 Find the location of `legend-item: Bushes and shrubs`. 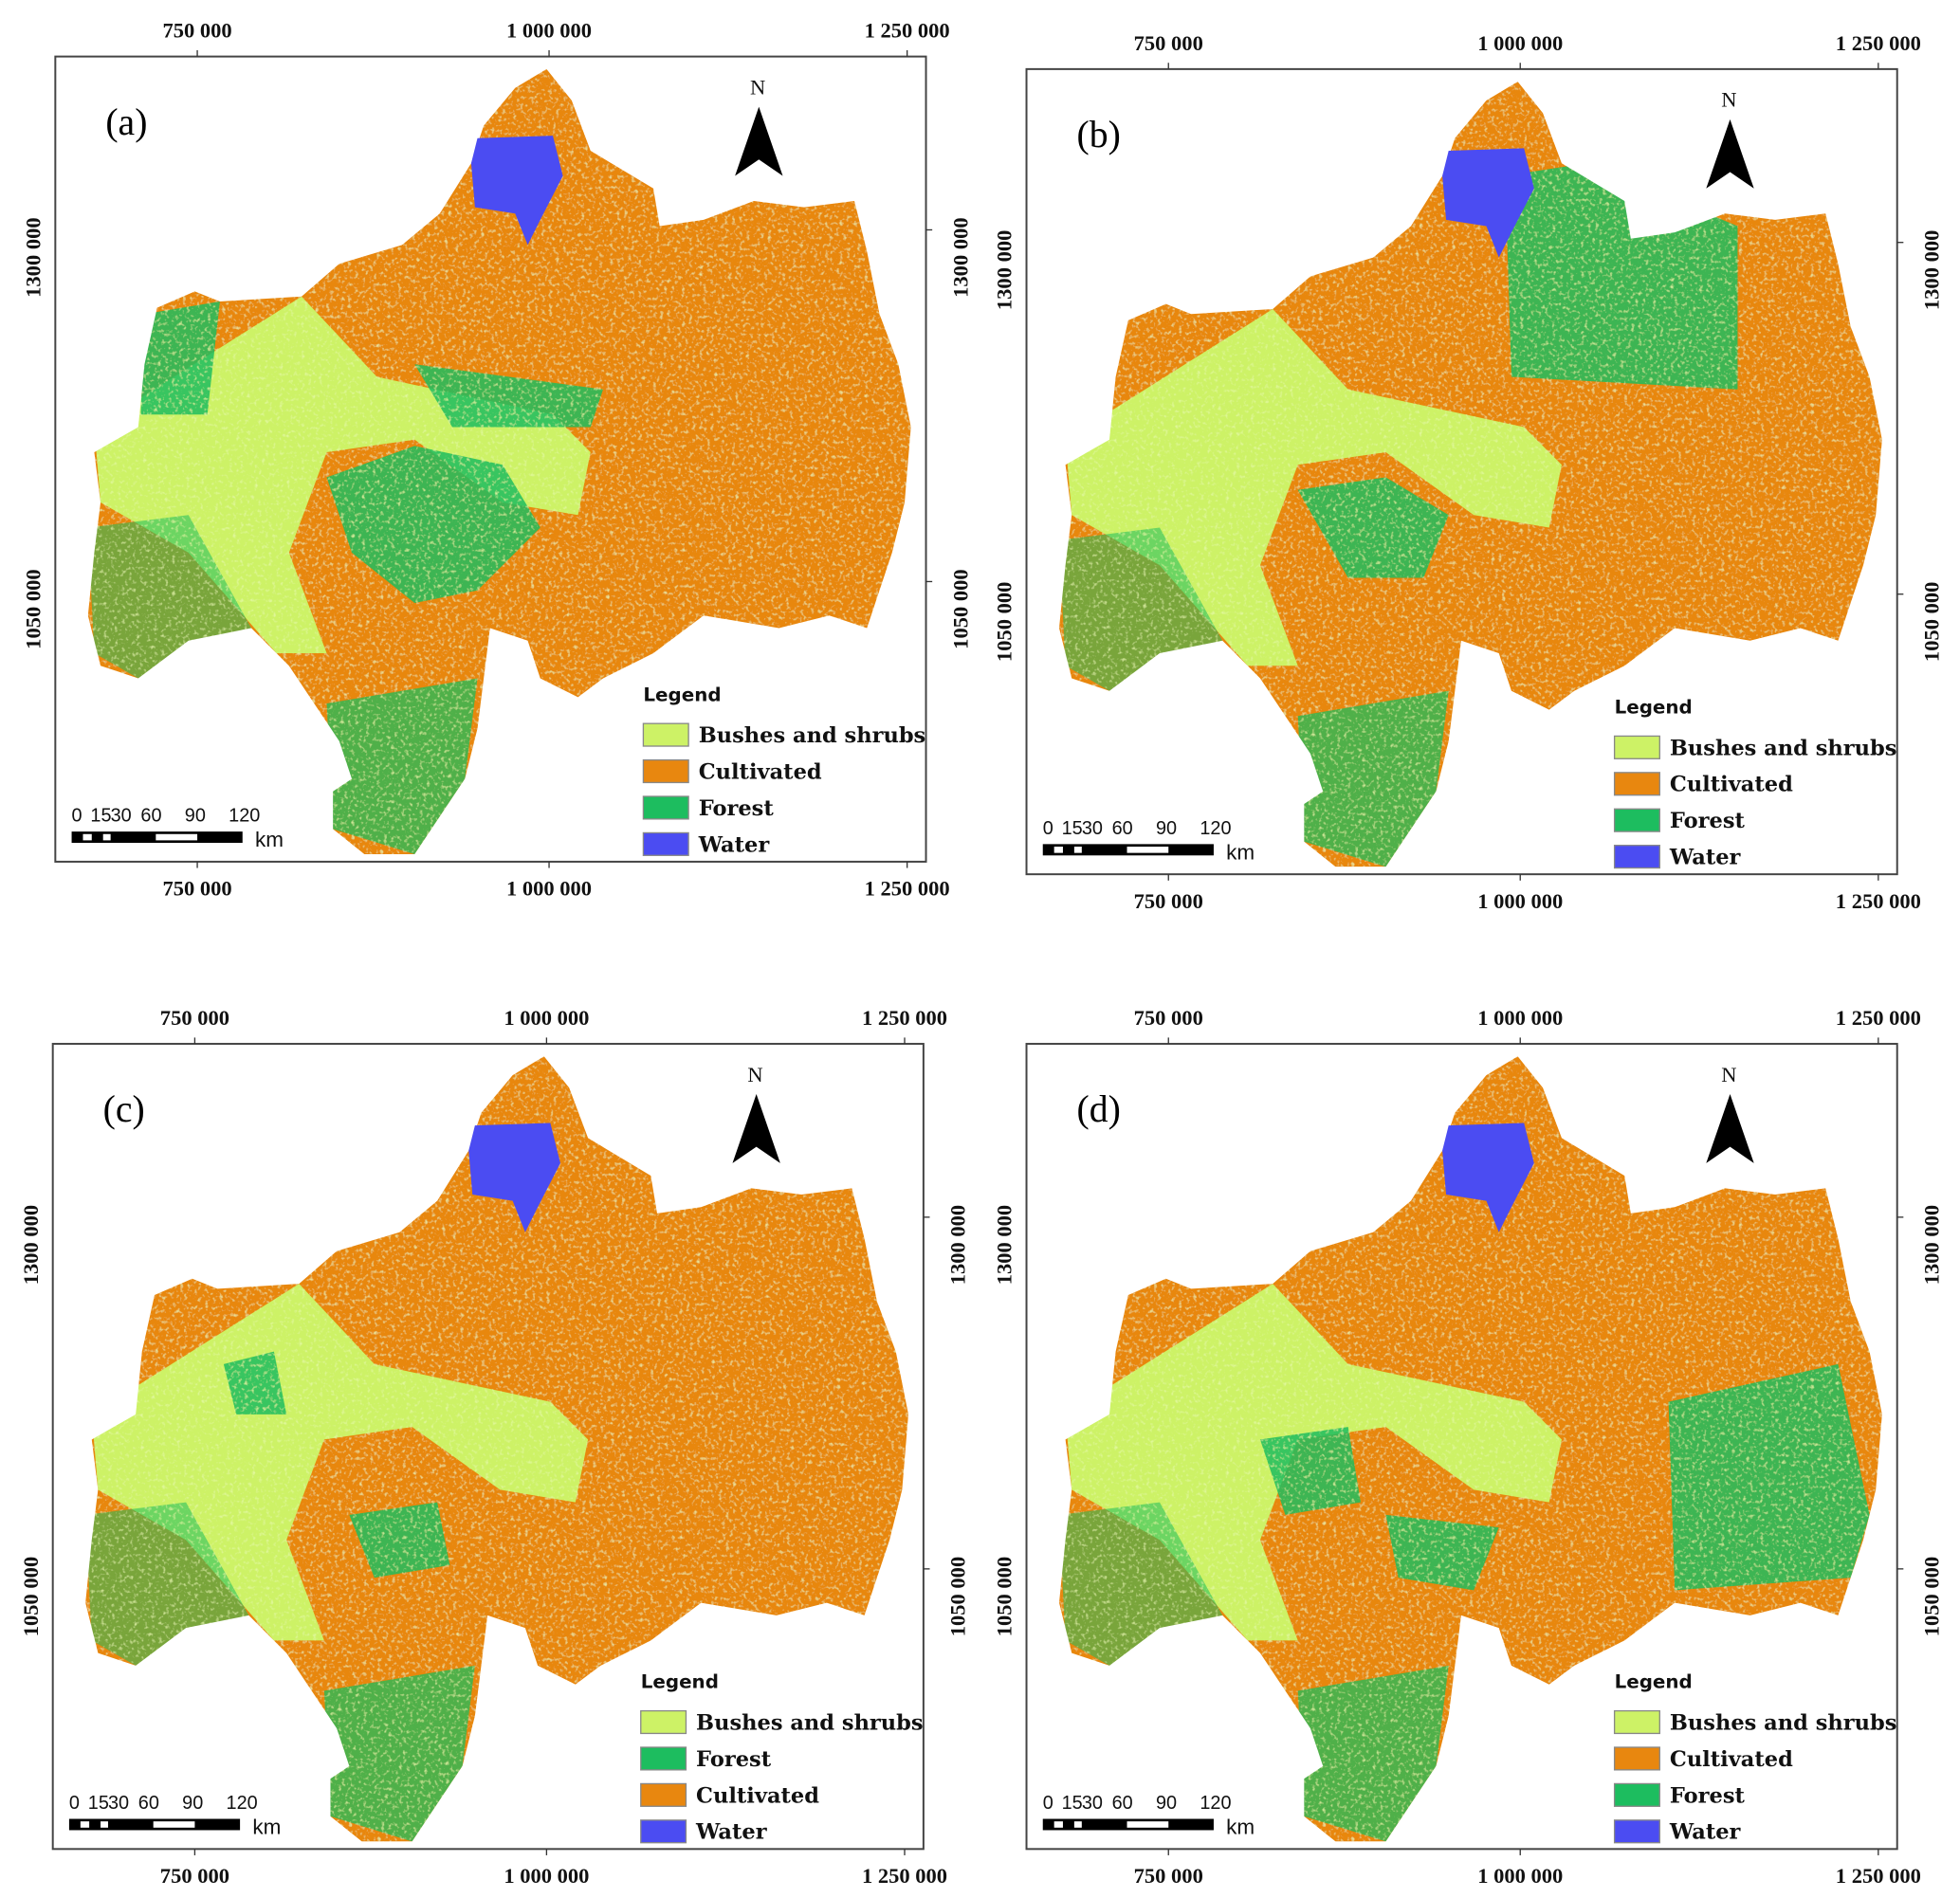

legend-item: Bushes and shrubs is located at coordinates (1755, 747).